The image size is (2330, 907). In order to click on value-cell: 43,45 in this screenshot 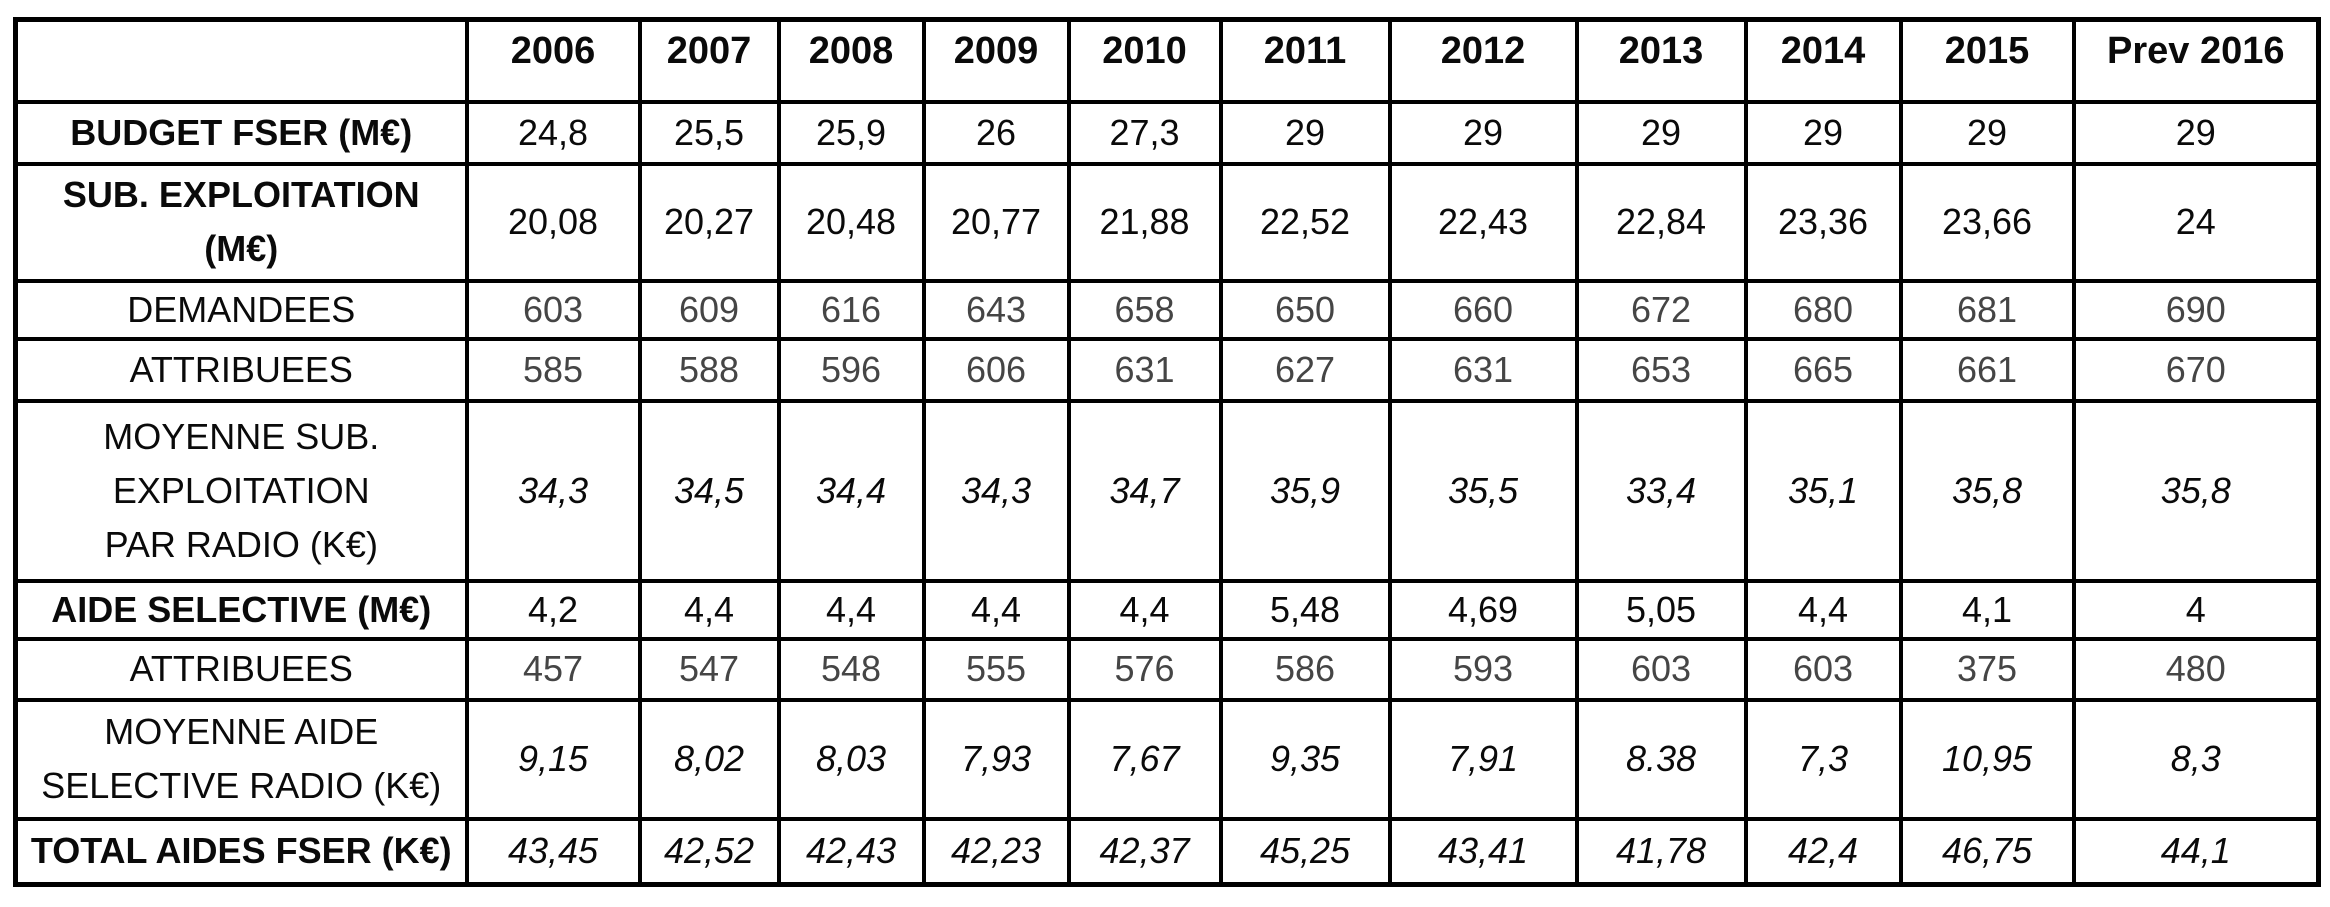, I will do `click(553, 851)`.